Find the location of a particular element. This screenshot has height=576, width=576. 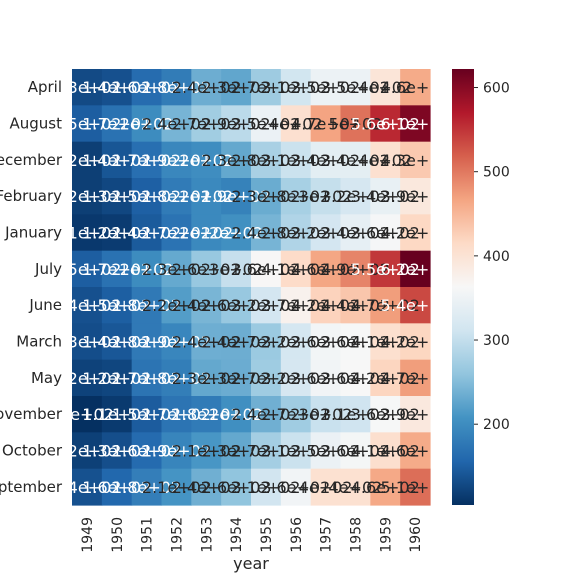

cell-annotation: 2.3e+02 is located at coordinates (236, 451).